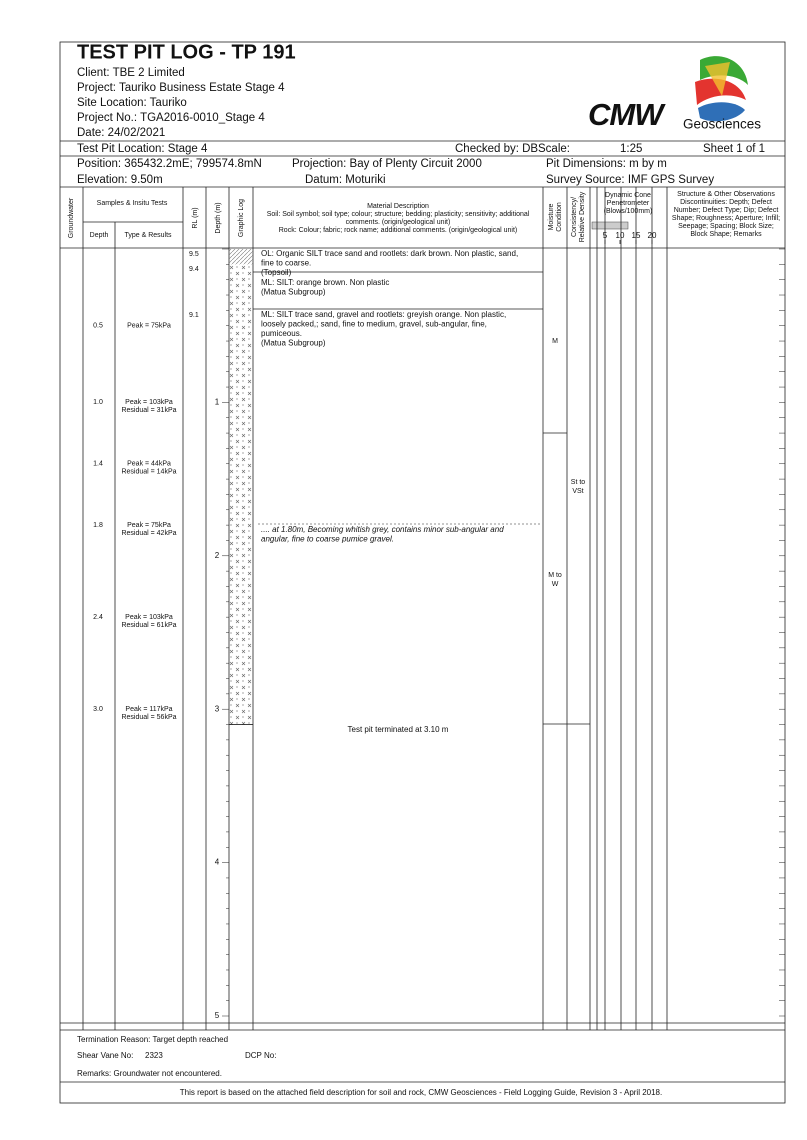 This screenshot has height=1140, width=807. I want to click on graphic-heading: Graphic Log, so click(241, 218).